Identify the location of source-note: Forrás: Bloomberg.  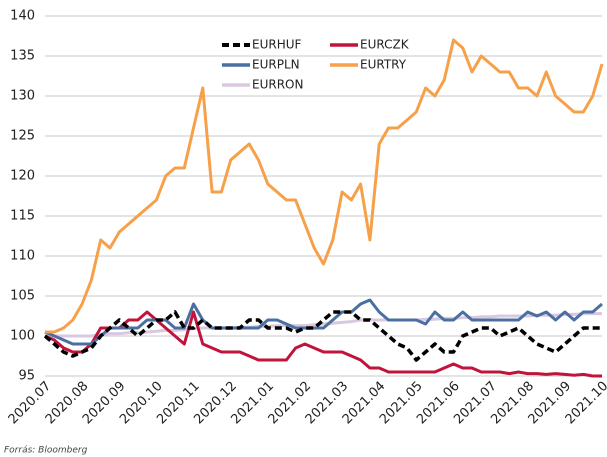
(46, 451).